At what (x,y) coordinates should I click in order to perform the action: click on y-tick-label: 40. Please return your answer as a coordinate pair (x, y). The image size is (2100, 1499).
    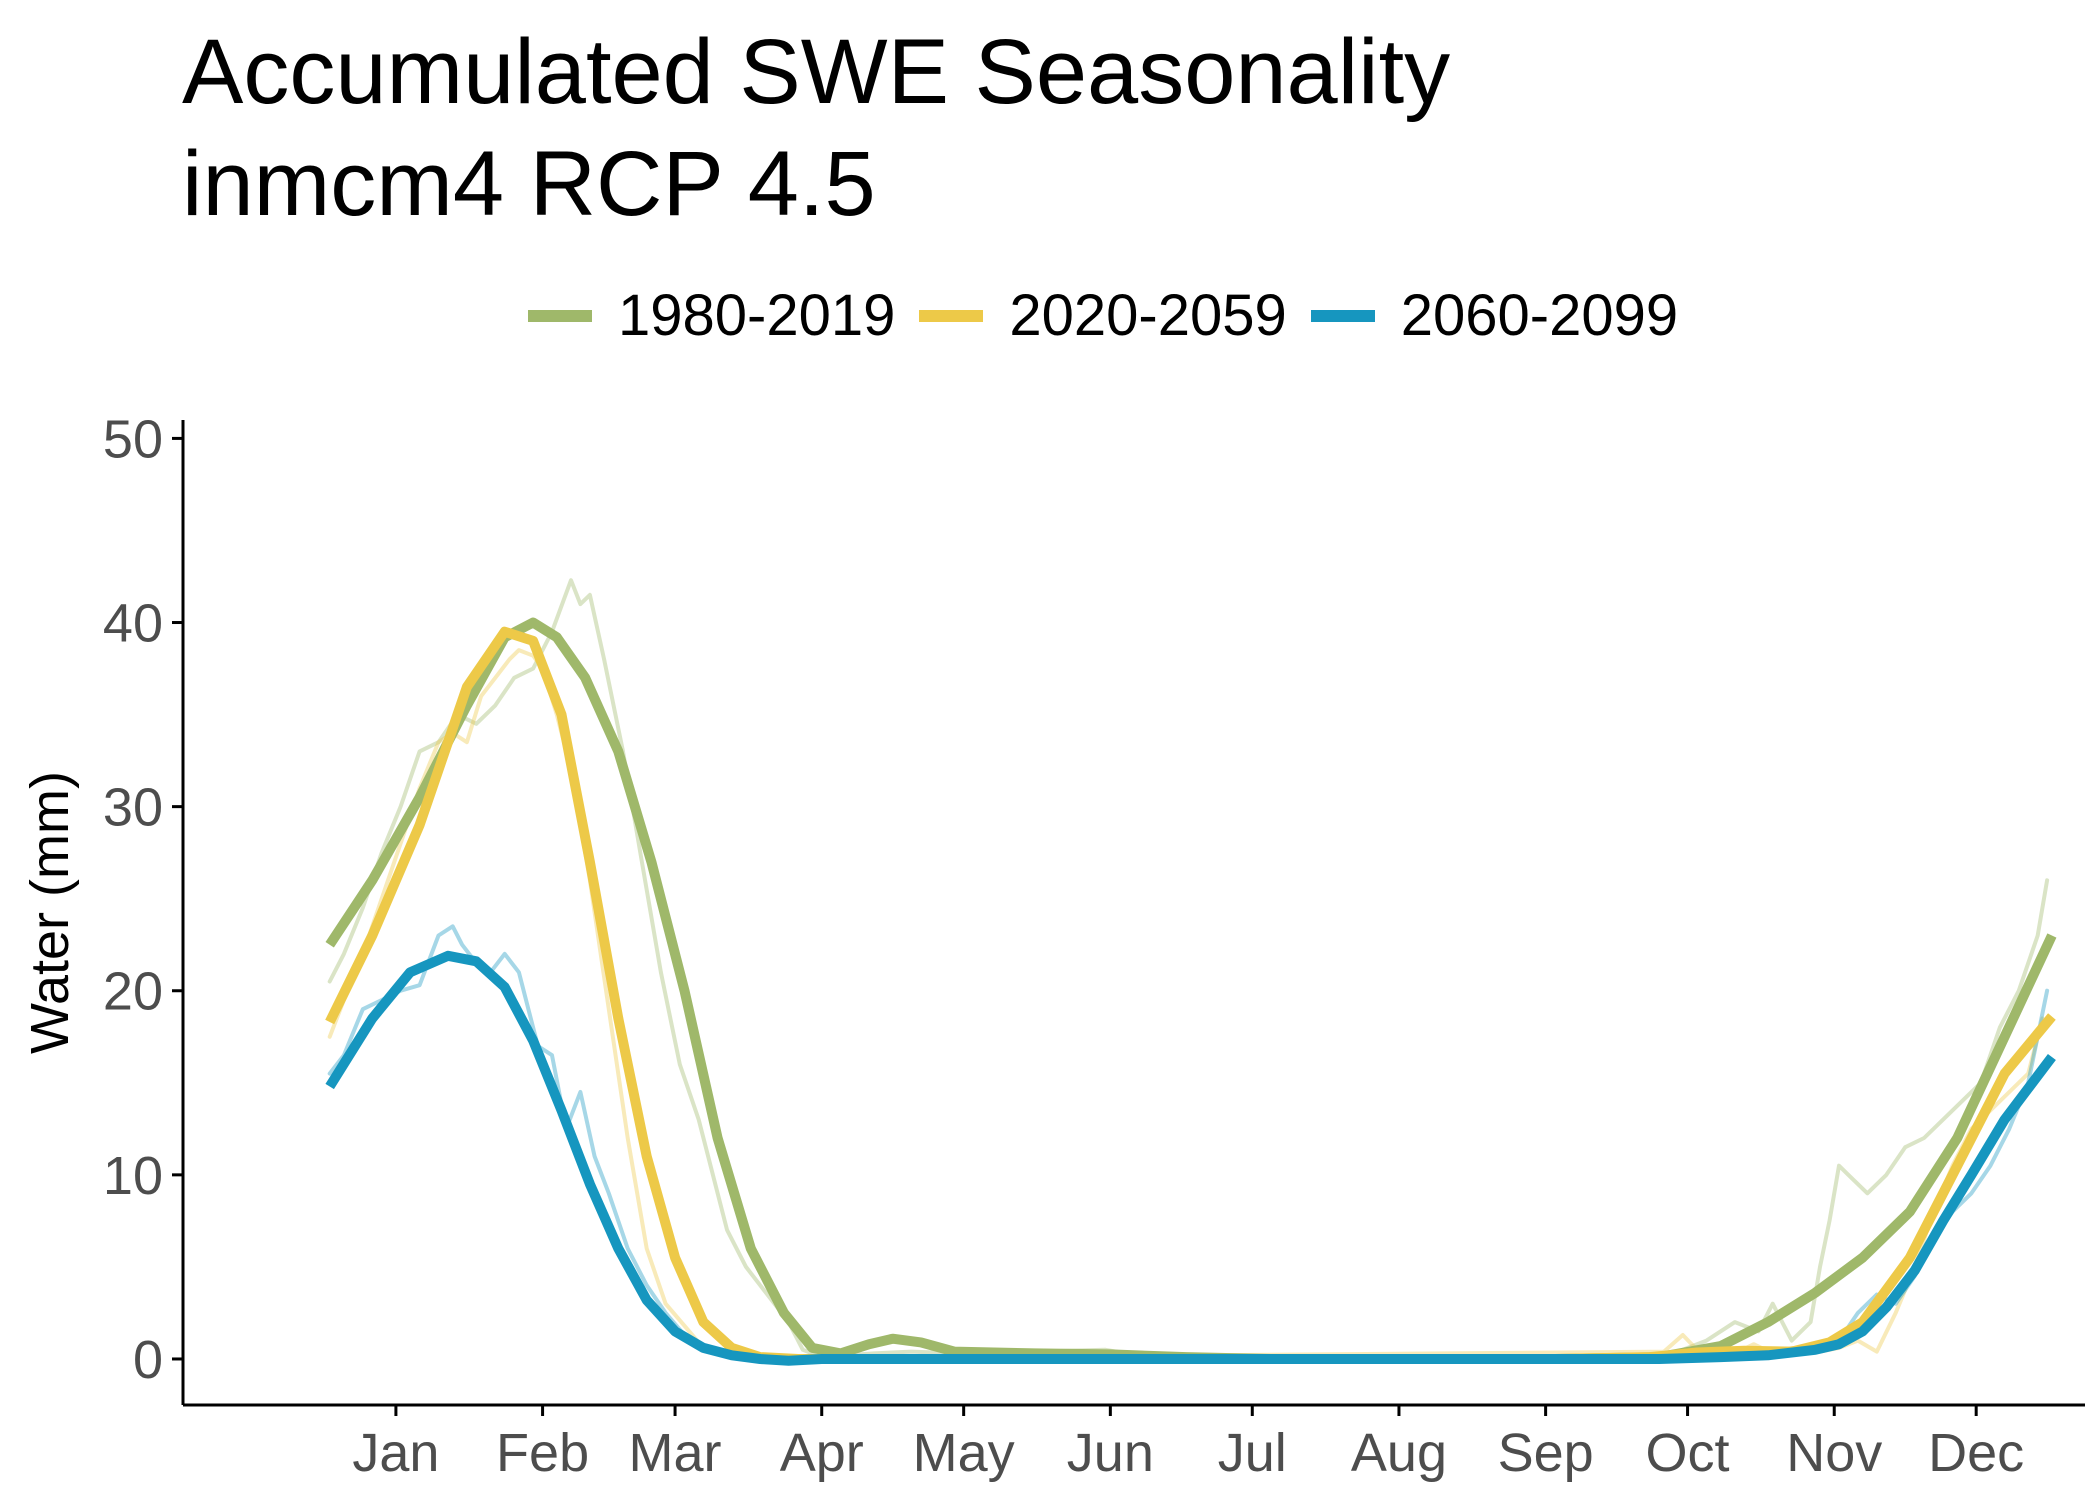
    Looking at the image, I should click on (133, 624).